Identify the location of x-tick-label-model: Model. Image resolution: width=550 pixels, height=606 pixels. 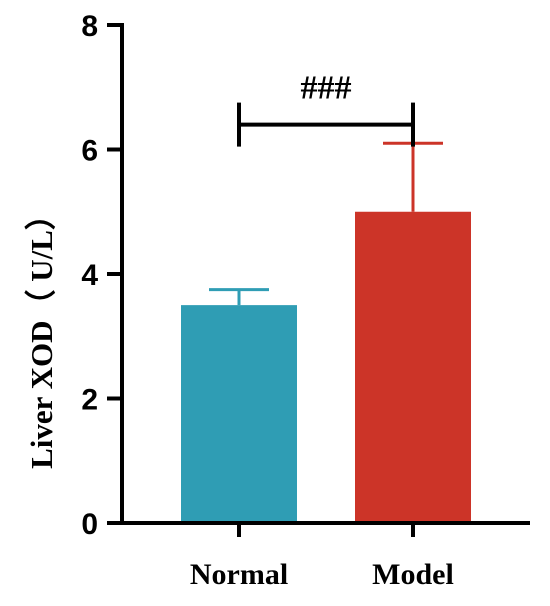
(413, 574).